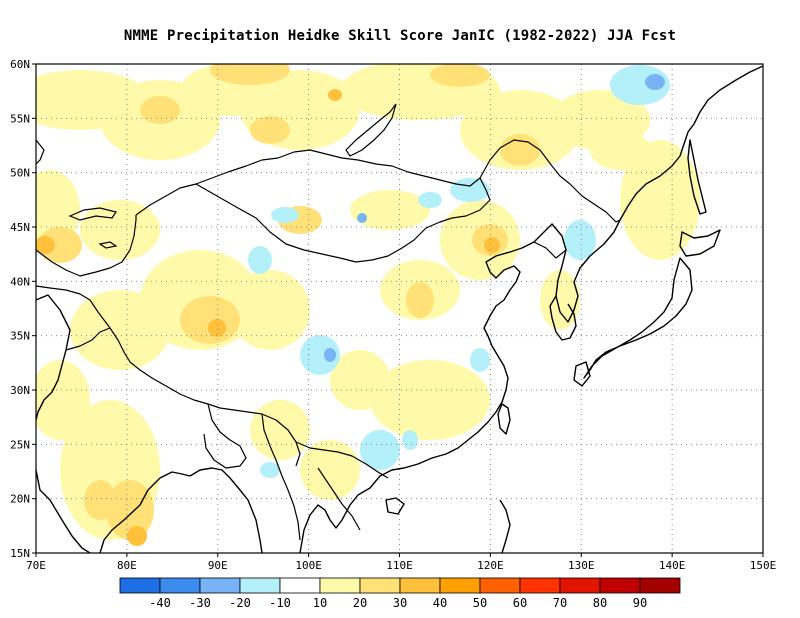 Image resolution: width=800 pixels, height=618 pixels. I want to click on lake-aral, so click(40, 152).